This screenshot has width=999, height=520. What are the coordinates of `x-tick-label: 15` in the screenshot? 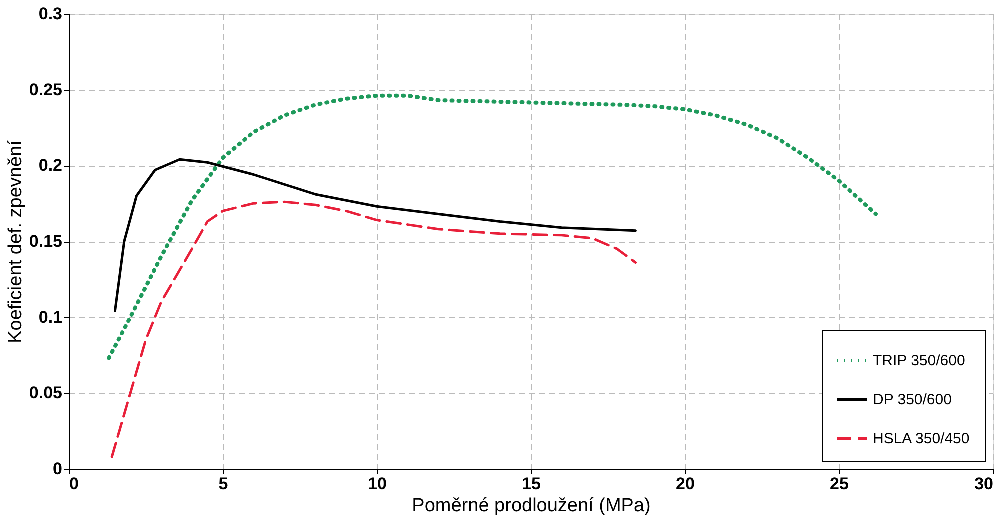 It's located at (531, 484).